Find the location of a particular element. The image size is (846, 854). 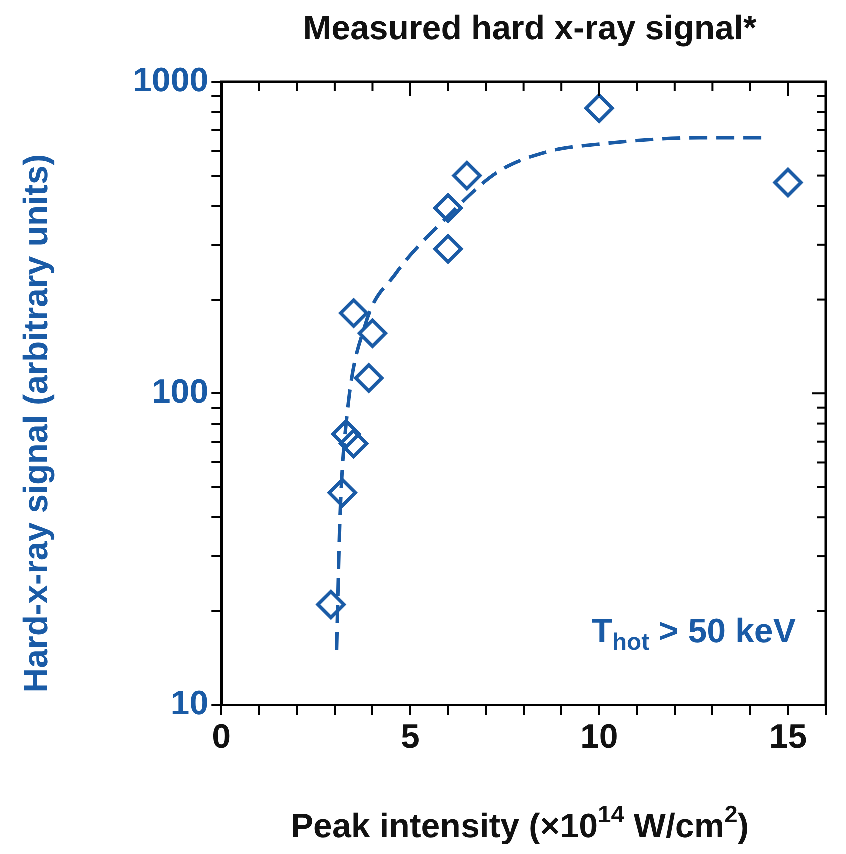

x-tick-label: 0 is located at coordinates (222, 737).